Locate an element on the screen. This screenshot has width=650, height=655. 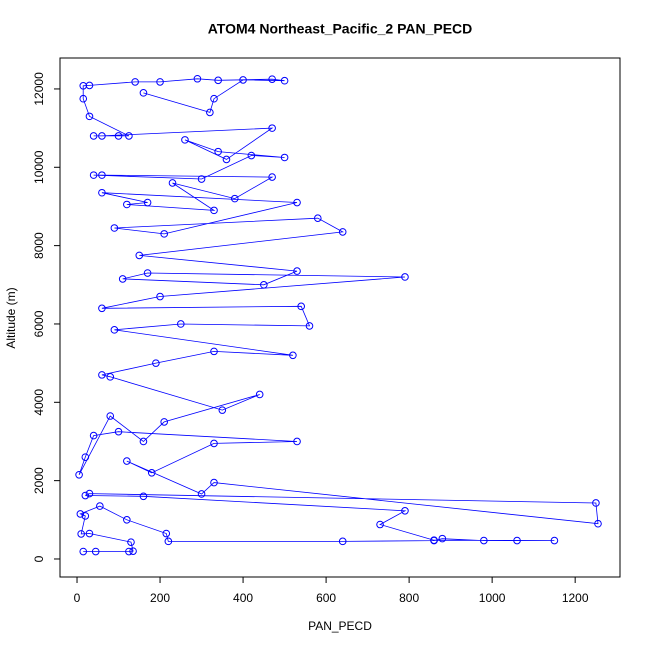
x-tick-label: 1200 is located at coordinates (575, 598).